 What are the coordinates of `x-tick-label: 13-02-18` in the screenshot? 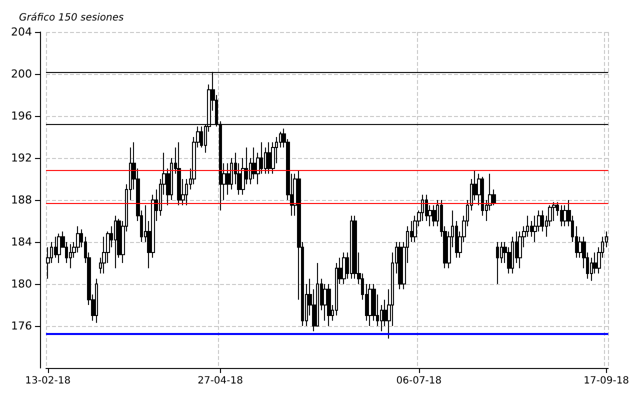 It's located at (48, 381).